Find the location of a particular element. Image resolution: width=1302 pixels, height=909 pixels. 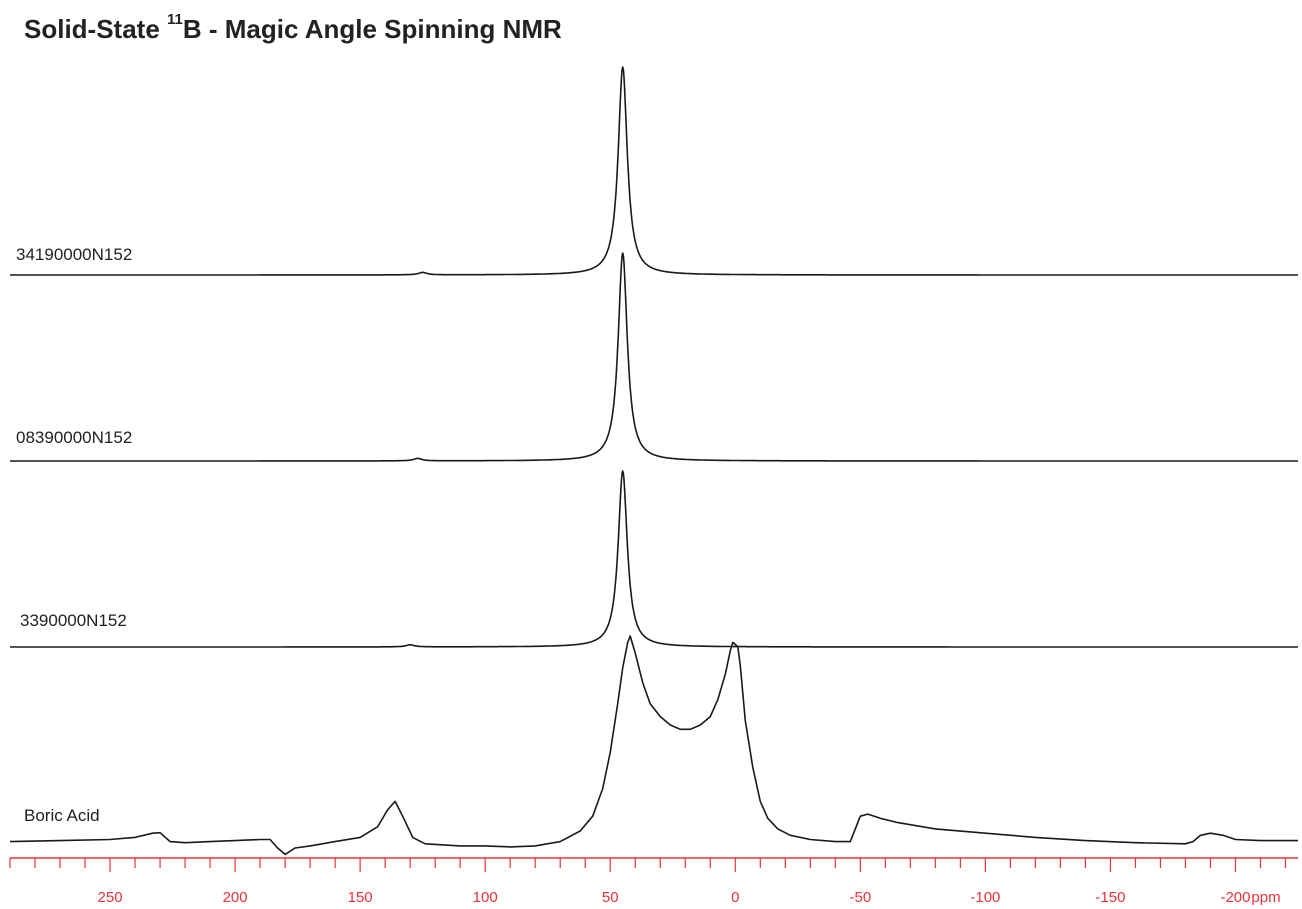

x-tick-label: -100 is located at coordinates (985, 897).